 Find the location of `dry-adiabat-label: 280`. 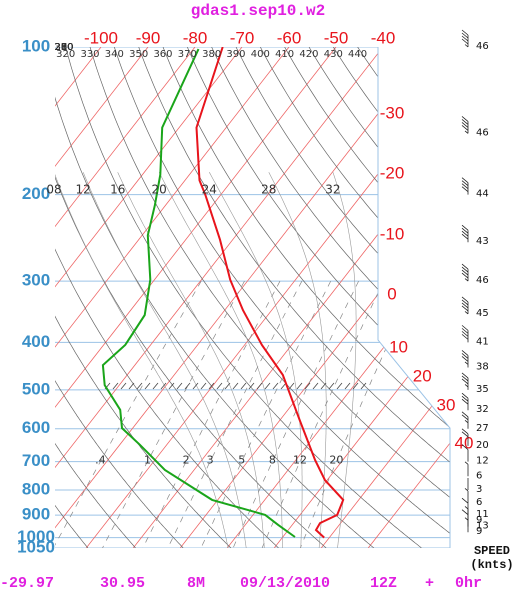

dry-adiabat-label: 280 is located at coordinates (63, 47).